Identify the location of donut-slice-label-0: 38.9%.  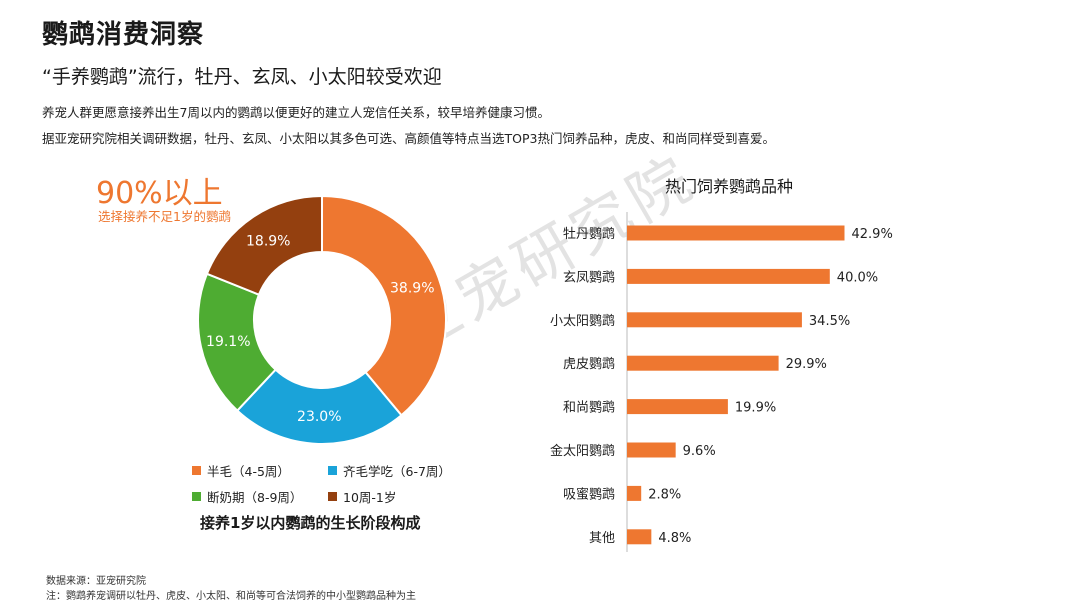
(412, 288).